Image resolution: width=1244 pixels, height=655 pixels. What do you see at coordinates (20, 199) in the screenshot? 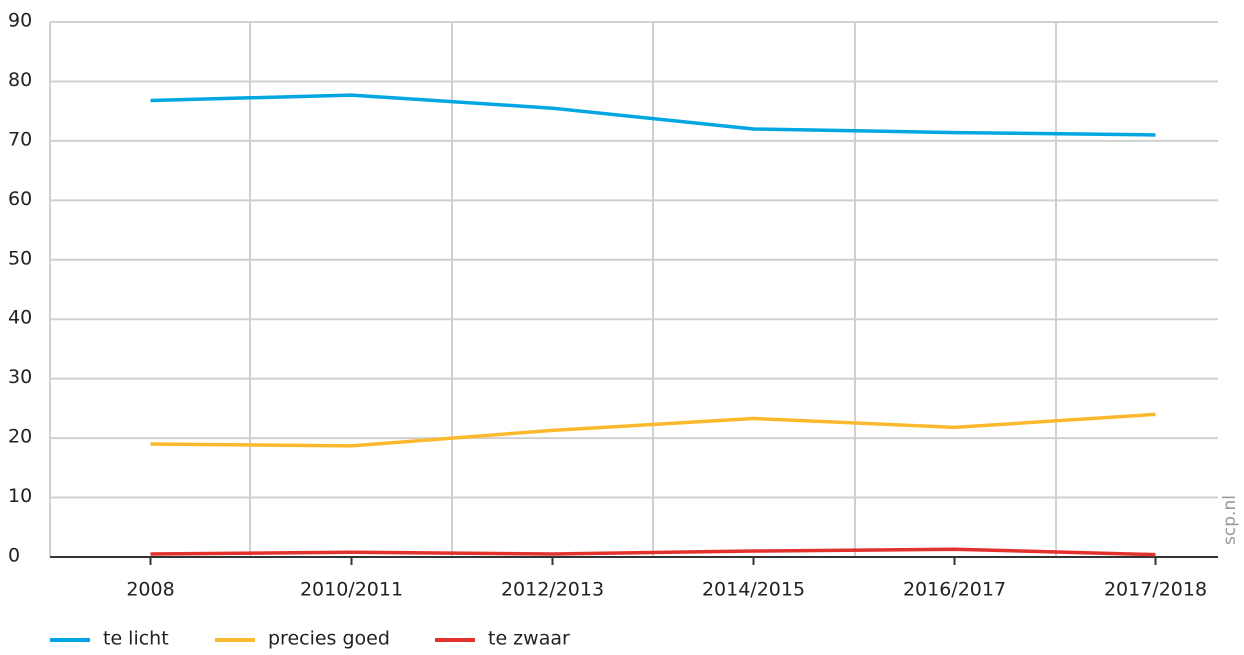
I see `y-tick-label: 60` at bounding box center [20, 199].